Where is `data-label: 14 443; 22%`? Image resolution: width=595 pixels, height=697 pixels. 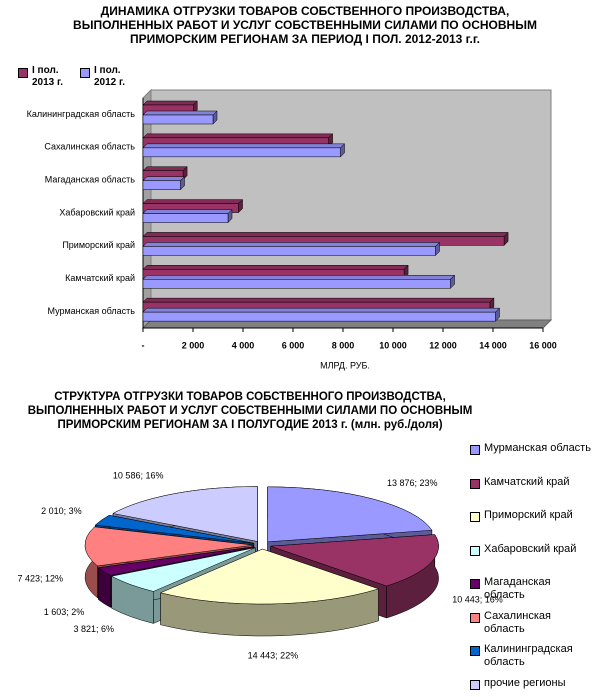 data-label: 14 443; 22% is located at coordinates (273, 655).